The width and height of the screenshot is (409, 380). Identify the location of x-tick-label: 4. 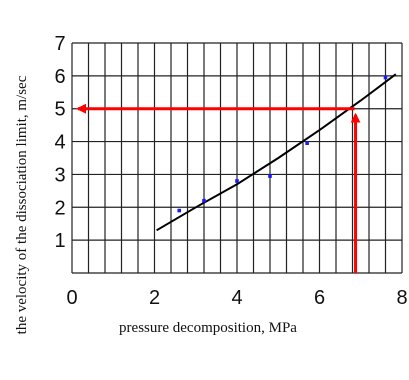
(236, 298).